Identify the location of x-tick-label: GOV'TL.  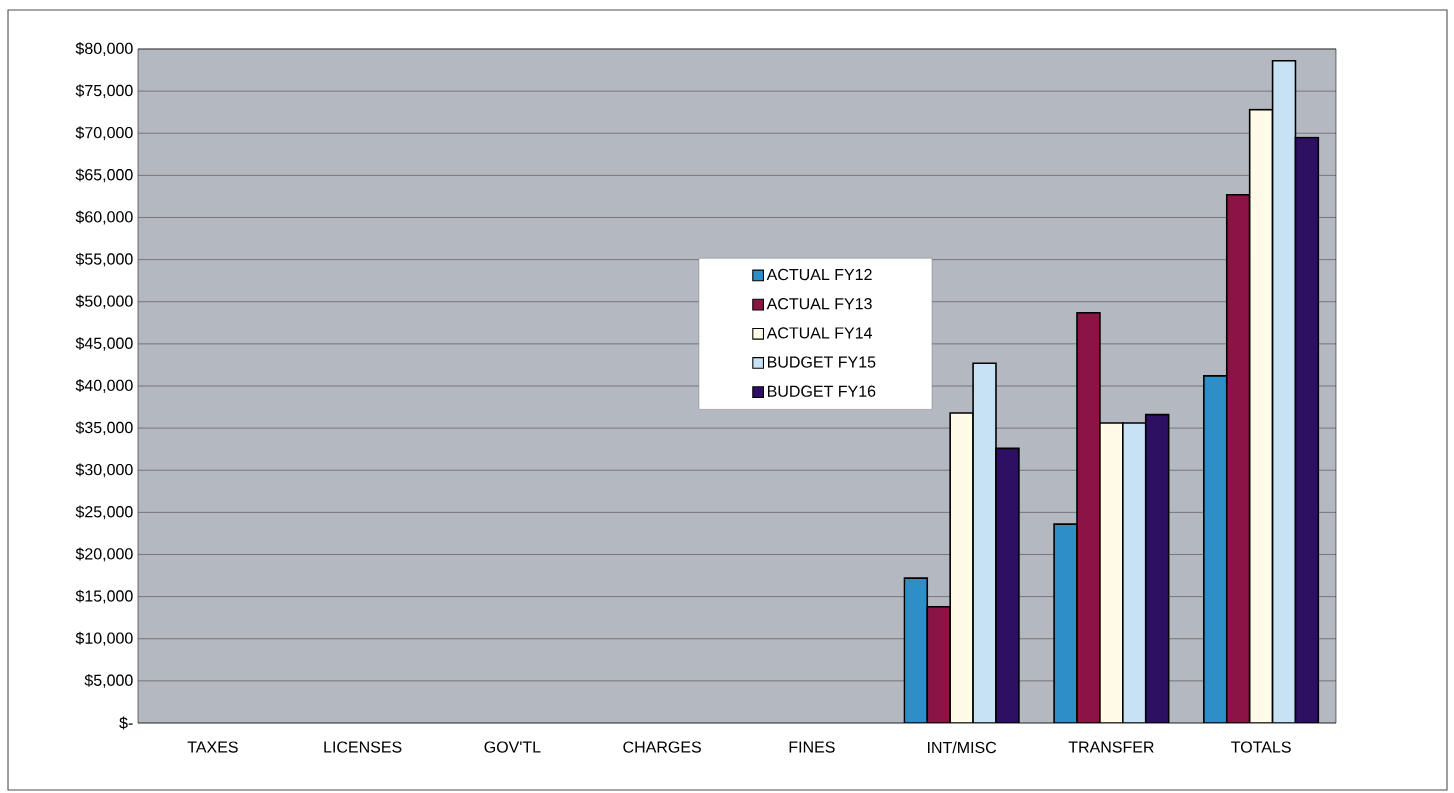
(512, 747).